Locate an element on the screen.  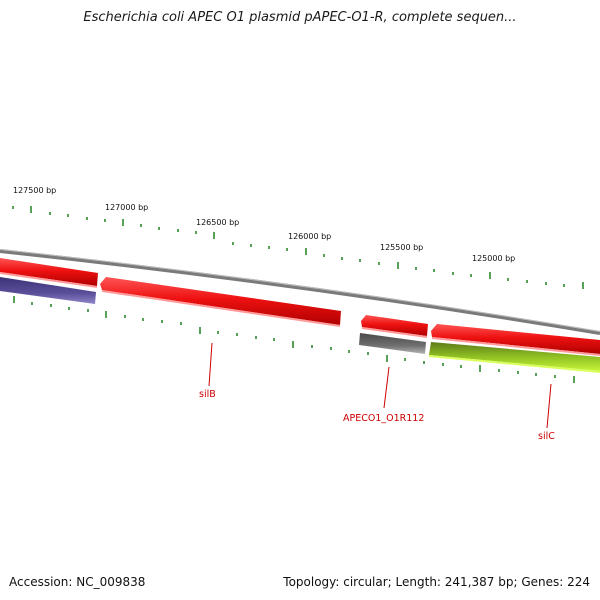
reverse-gene-APECO1_O1R112 is located at coordinates (392, 343).